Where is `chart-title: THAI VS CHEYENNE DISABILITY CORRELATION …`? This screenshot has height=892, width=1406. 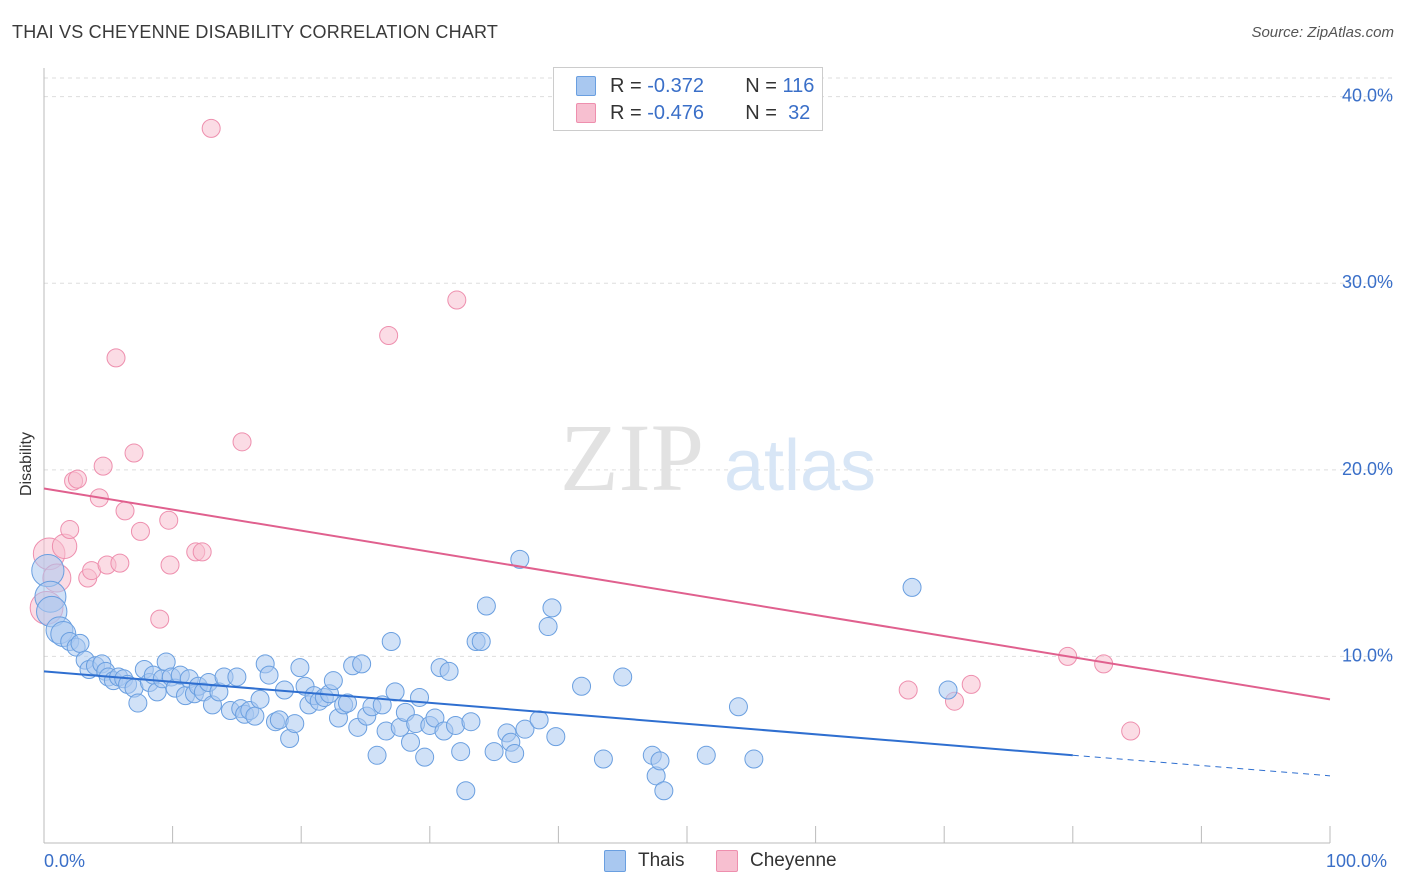
chart-title: THAI VS CHEYENNE DISABILITY CORRELATION … is located at coordinates (255, 32).